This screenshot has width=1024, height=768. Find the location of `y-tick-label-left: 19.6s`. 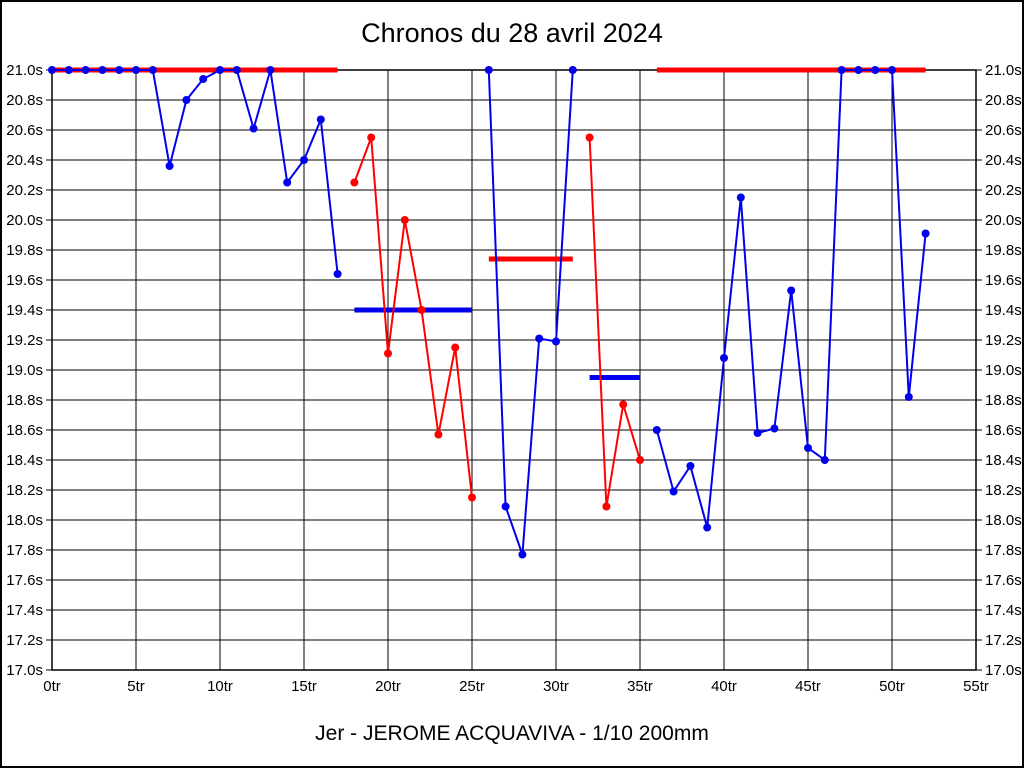

y-tick-label-left: 19.6s is located at coordinates (24, 280).